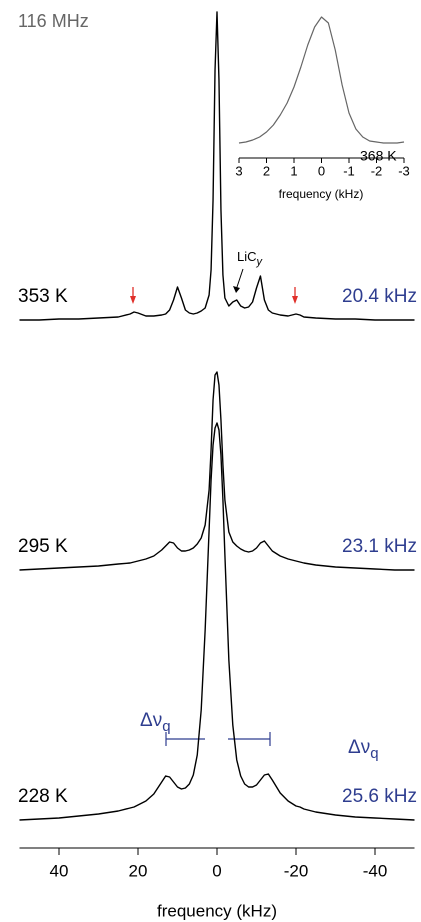  I want to click on trace-label: 295 K, so click(43, 546).